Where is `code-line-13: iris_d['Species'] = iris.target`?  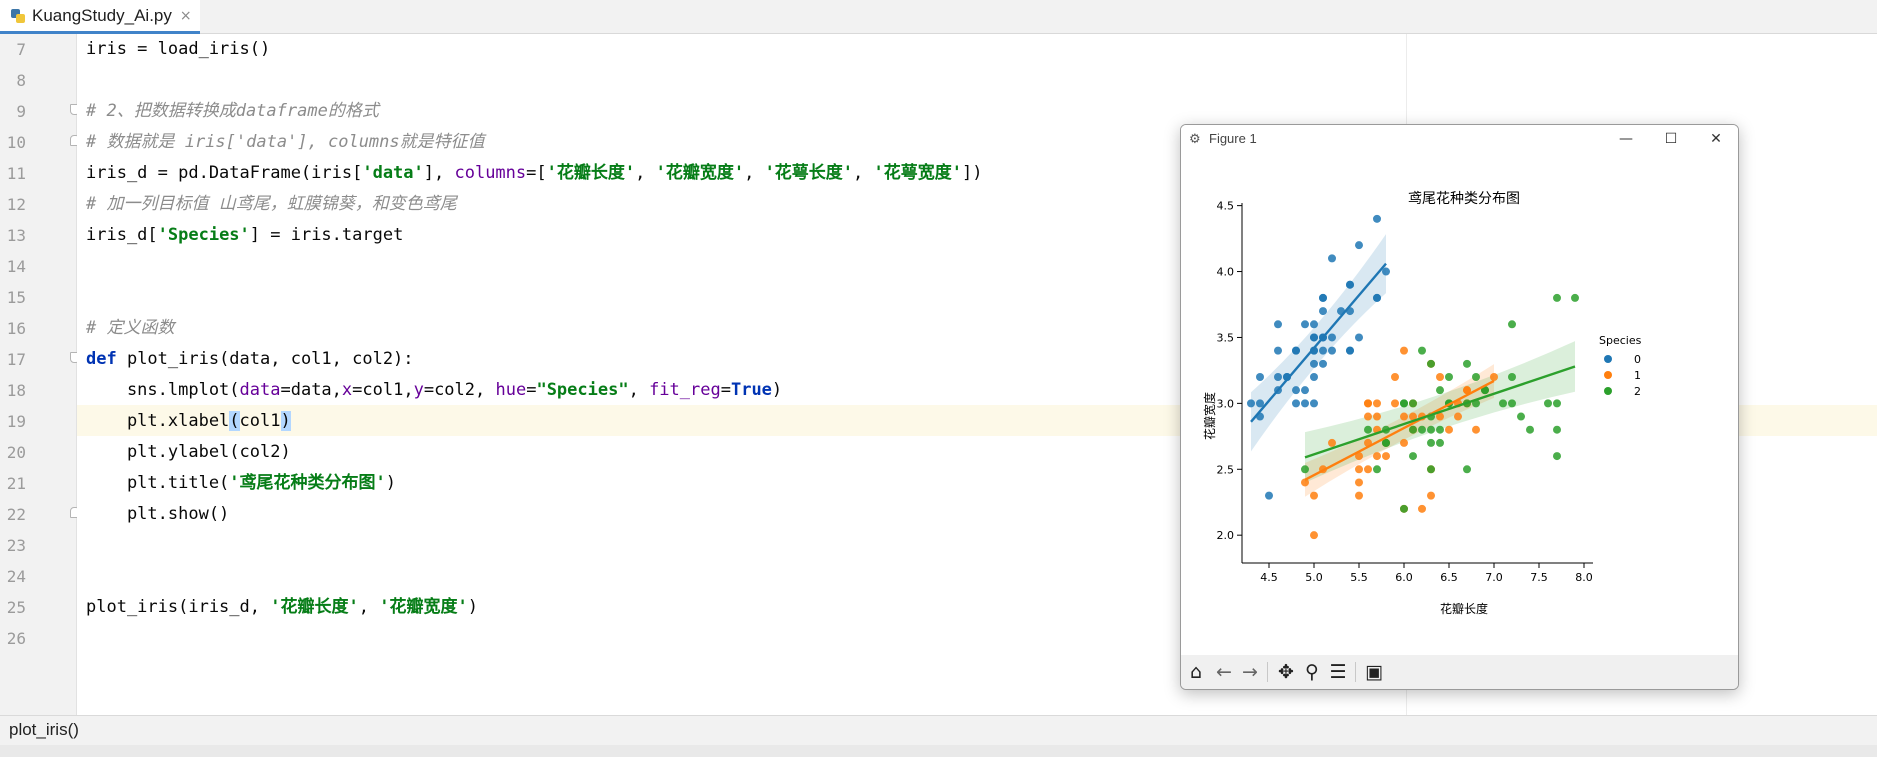 code-line-13: iris_d['Species'] = iris.target is located at coordinates (245, 235).